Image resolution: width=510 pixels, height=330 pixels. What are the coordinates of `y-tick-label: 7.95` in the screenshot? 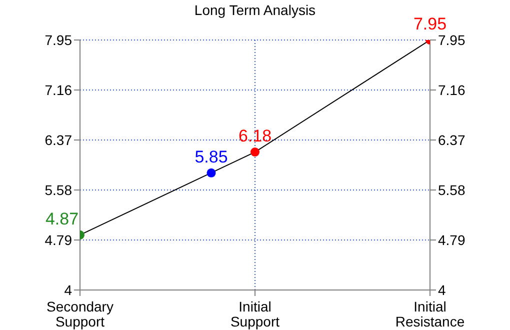 It's located at (58, 40).